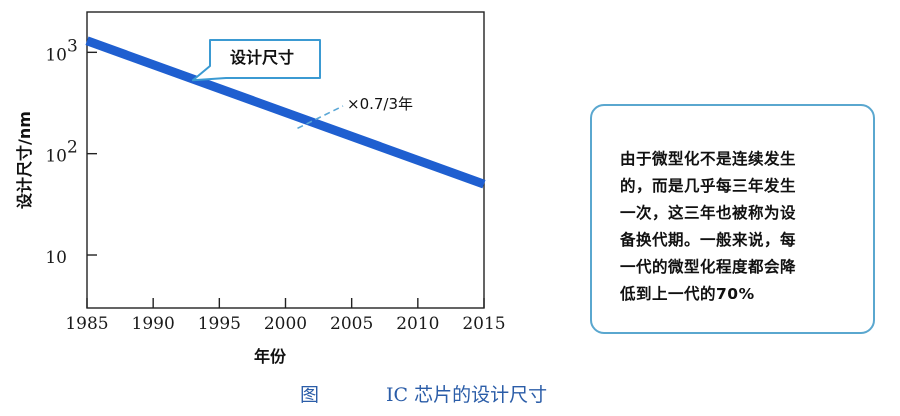  I want to click on x-axis-ticks: 1985 1990 1995 2000 2005 2010 2015, so click(285, 316).